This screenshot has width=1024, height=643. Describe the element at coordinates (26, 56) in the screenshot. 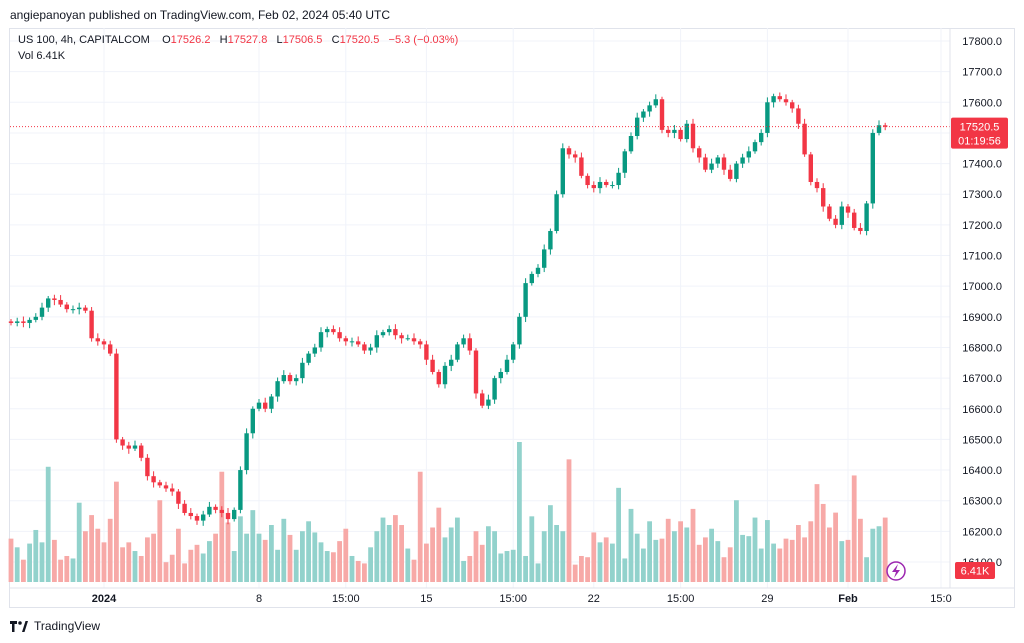

I see `vol-label: Vol` at that location.